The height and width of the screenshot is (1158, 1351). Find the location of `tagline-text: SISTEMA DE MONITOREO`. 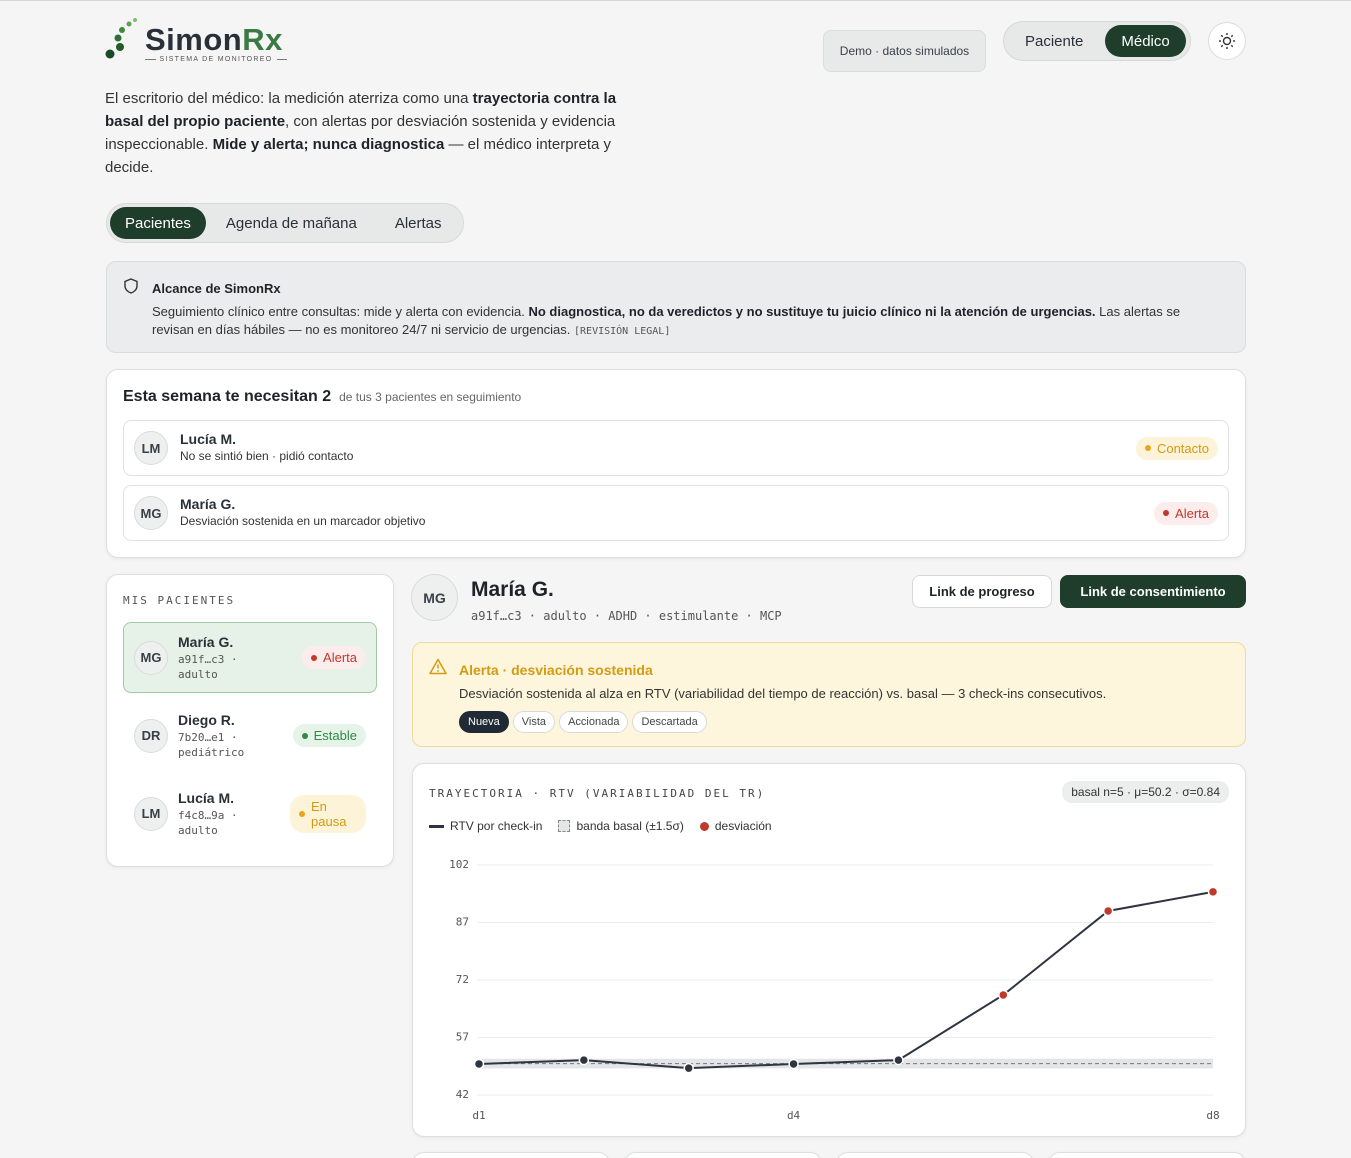

tagline-text: SISTEMA DE MONITOREO is located at coordinates (216, 59).